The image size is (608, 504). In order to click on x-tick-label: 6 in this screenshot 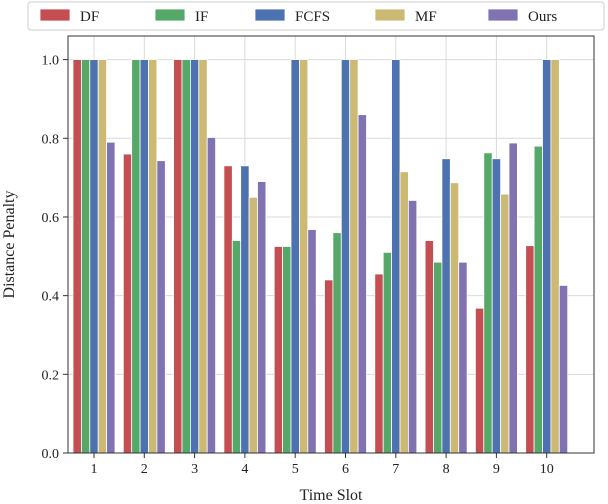, I will do `click(345, 469)`.